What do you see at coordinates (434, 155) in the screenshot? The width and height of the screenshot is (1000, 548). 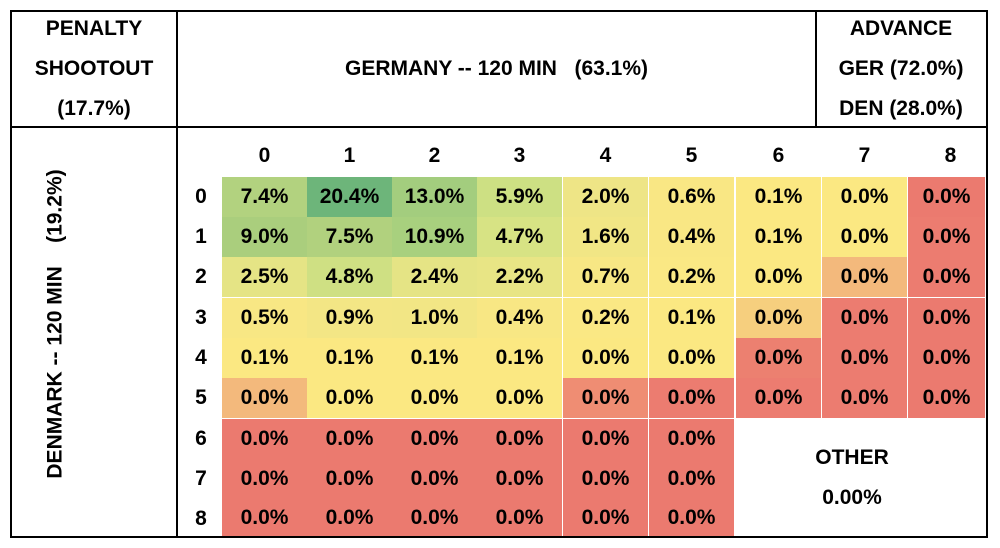 I see `col-header-2: 2` at bounding box center [434, 155].